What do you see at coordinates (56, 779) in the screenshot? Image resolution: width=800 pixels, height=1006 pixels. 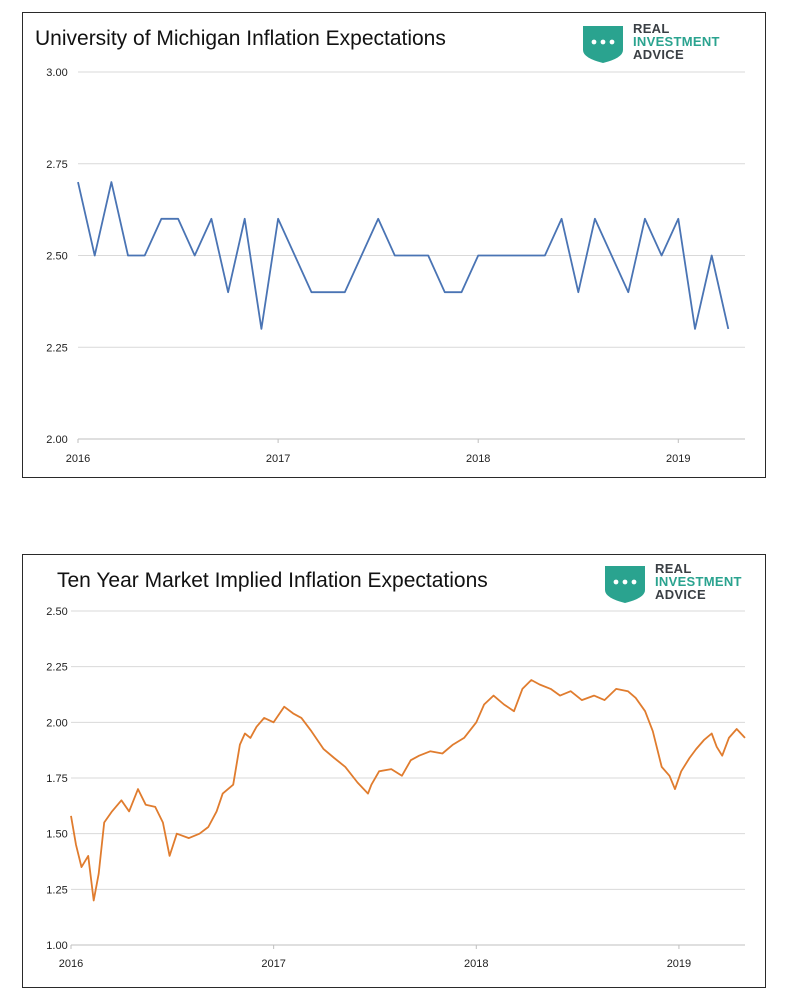 I see `y-tick-label: 1.75` at bounding box center [56, 779].